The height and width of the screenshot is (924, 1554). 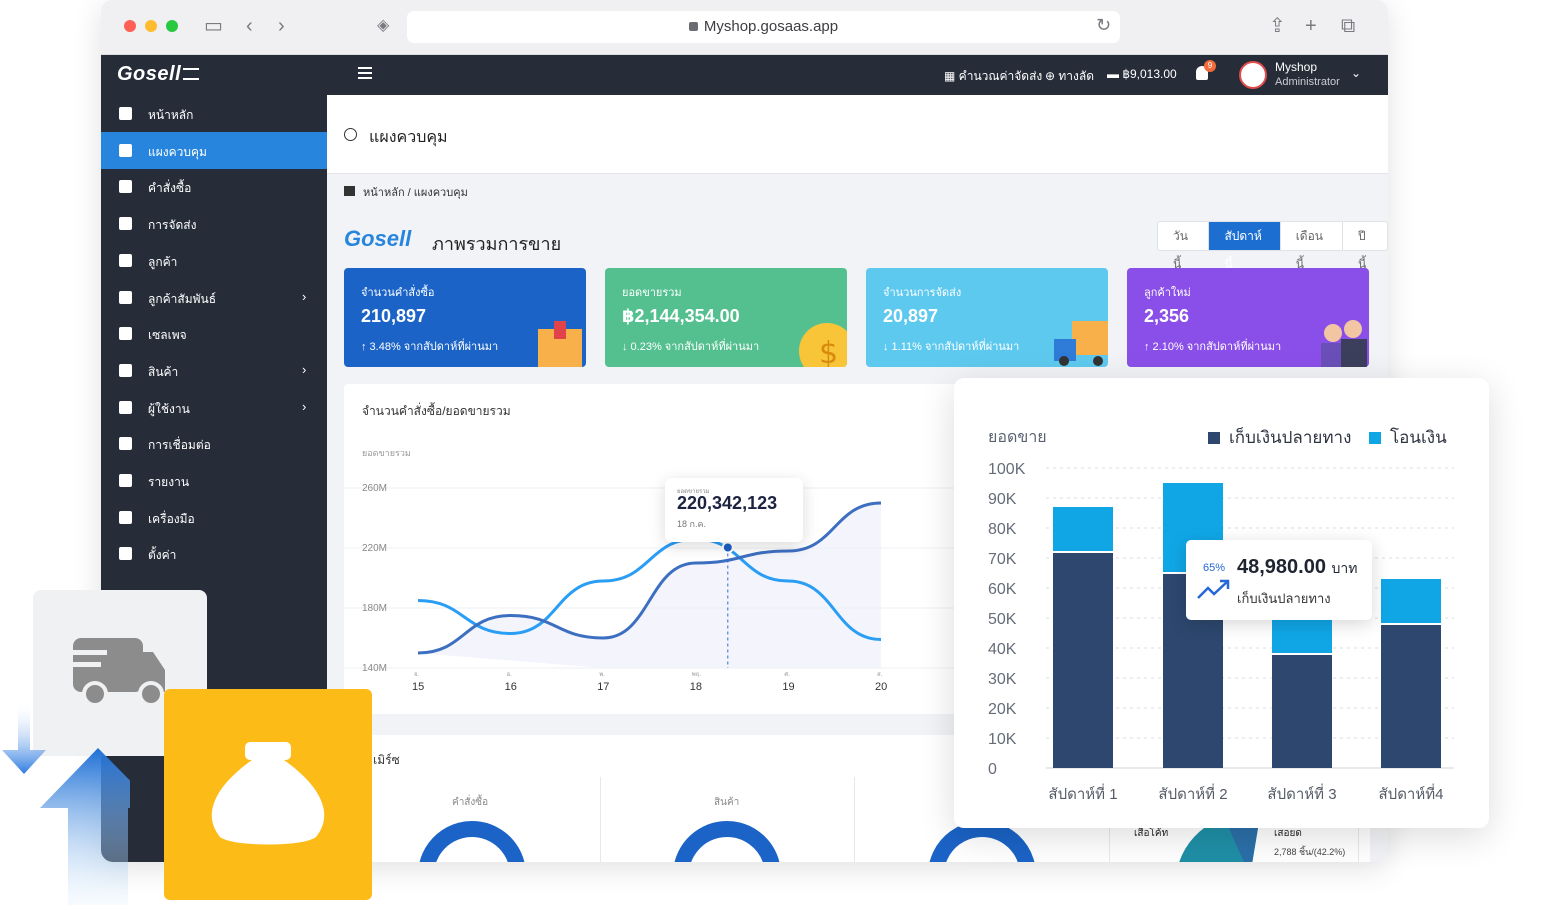 What do you see at coordinates (696, 687) in the screenshot?
I see `x-tick-label: 18` at bounding box center [696, 687].